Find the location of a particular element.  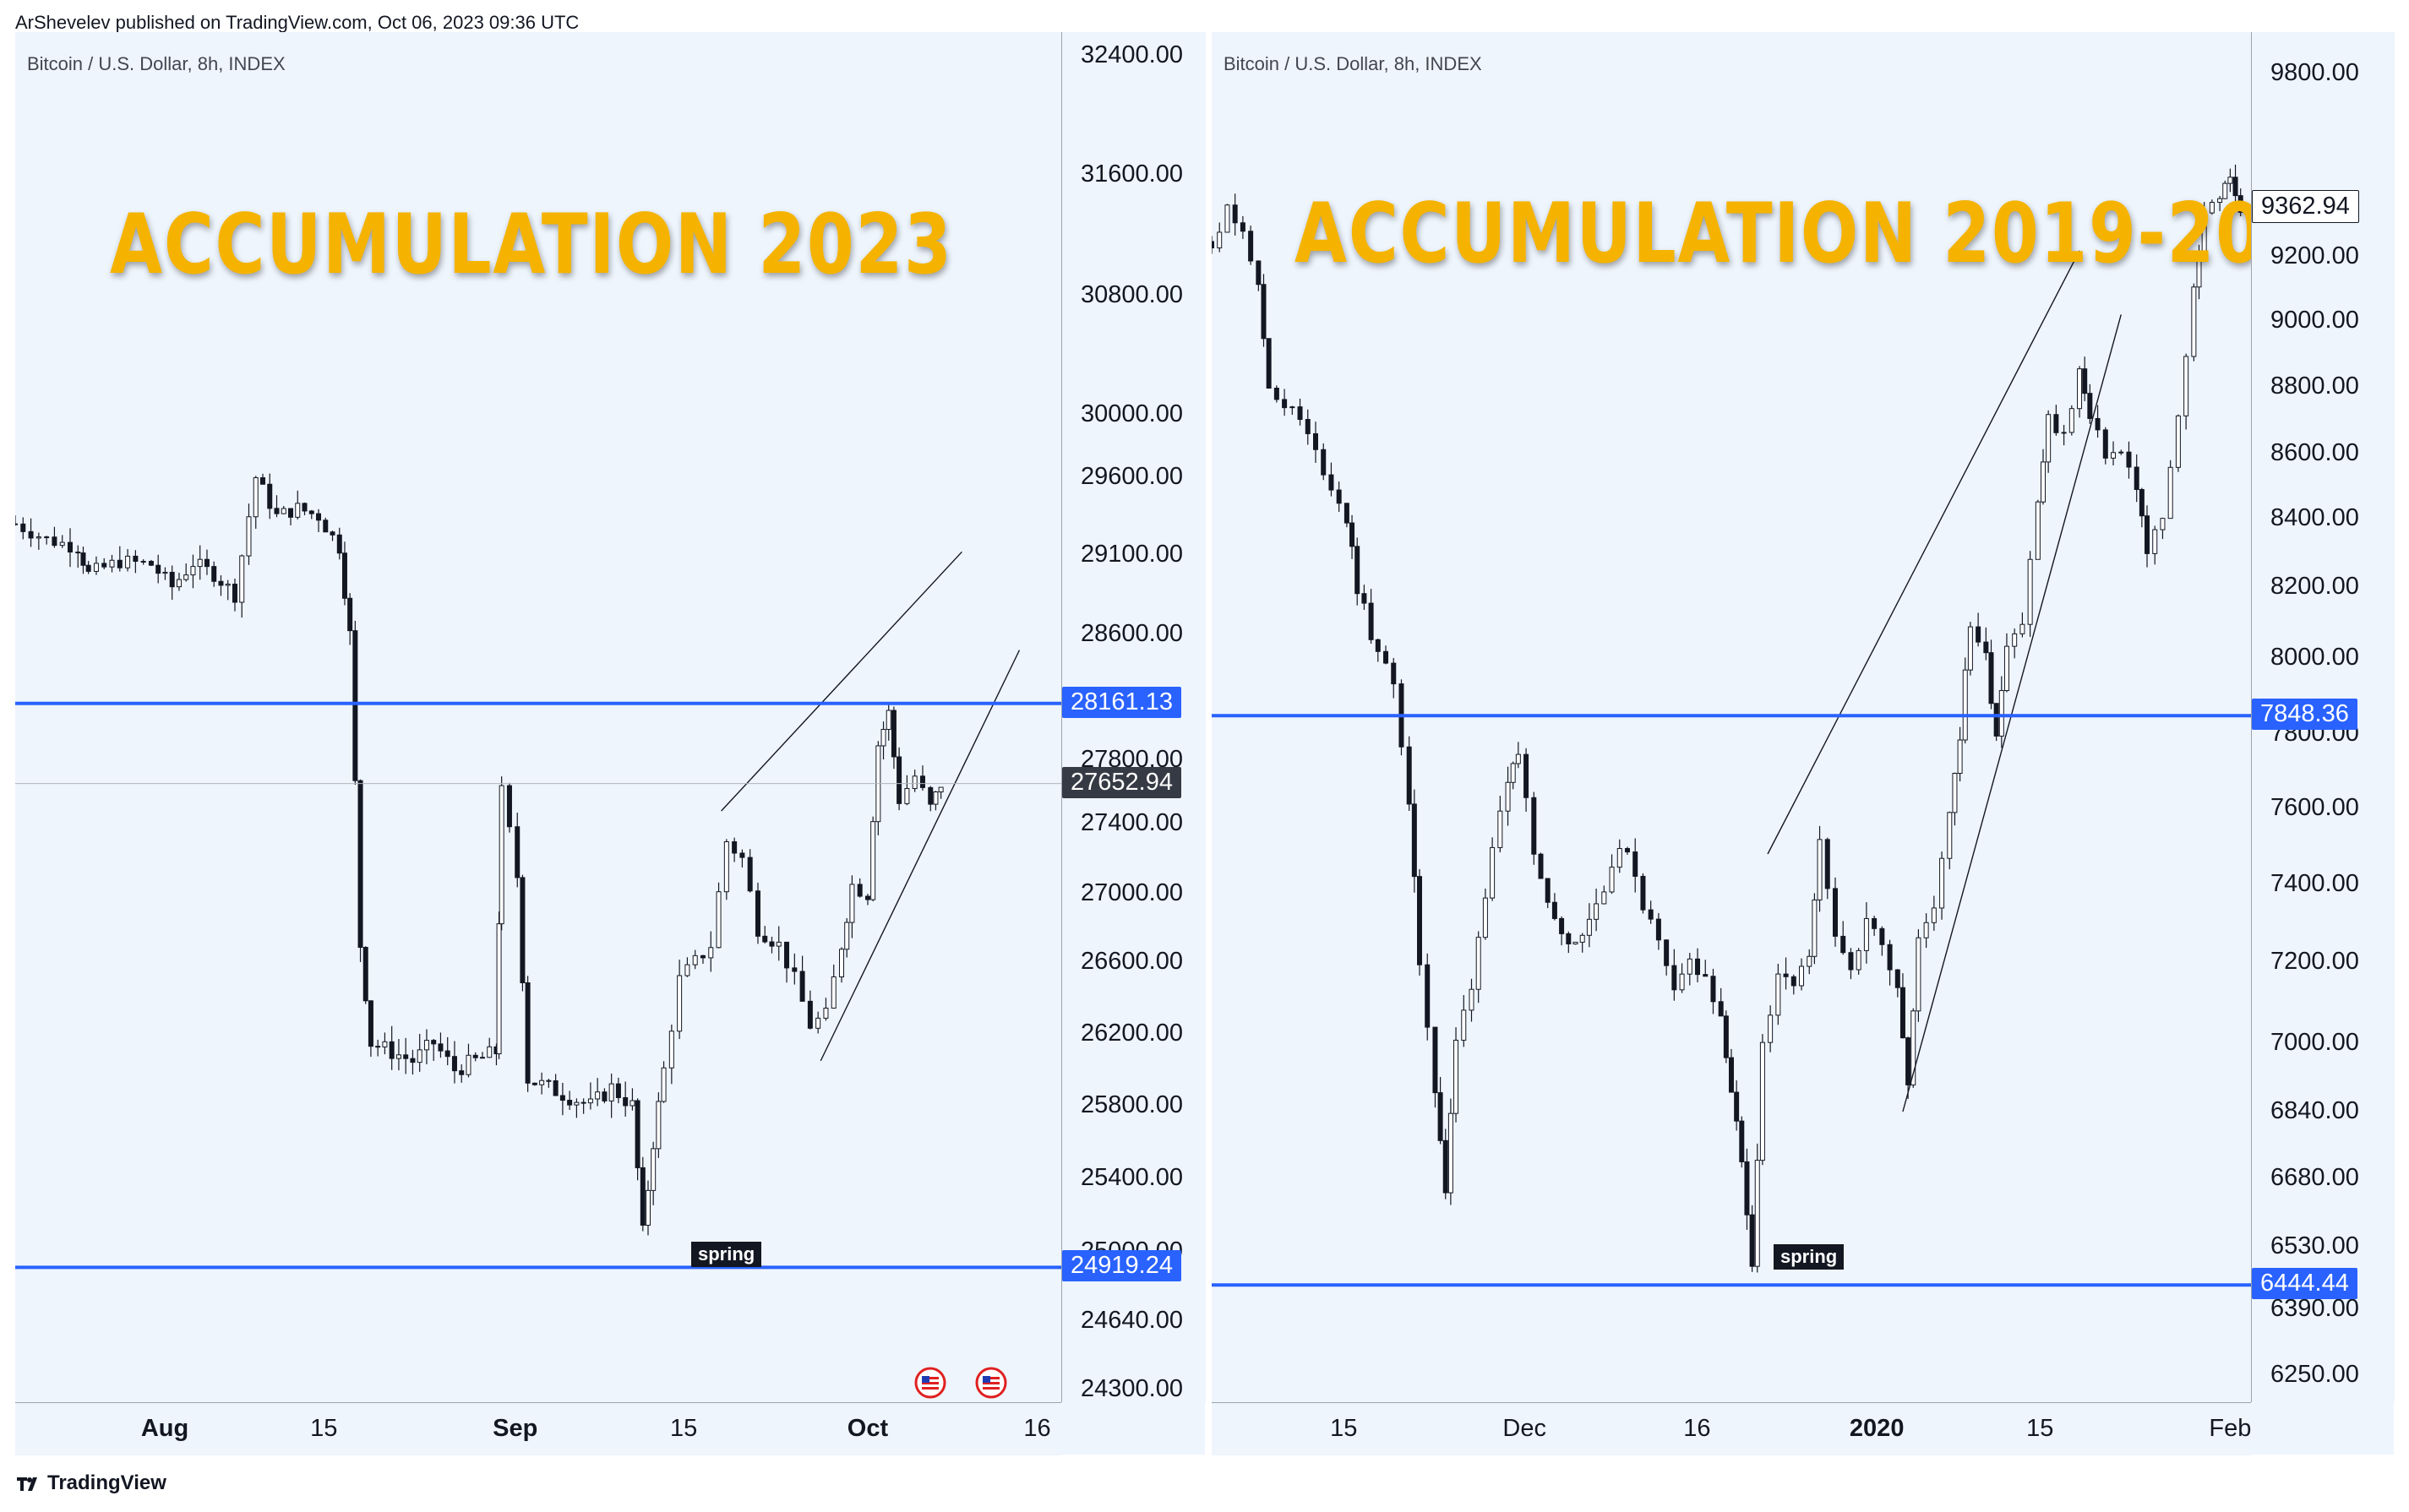

x-tick-label: 16 is located at coordinates (1697, 1428).